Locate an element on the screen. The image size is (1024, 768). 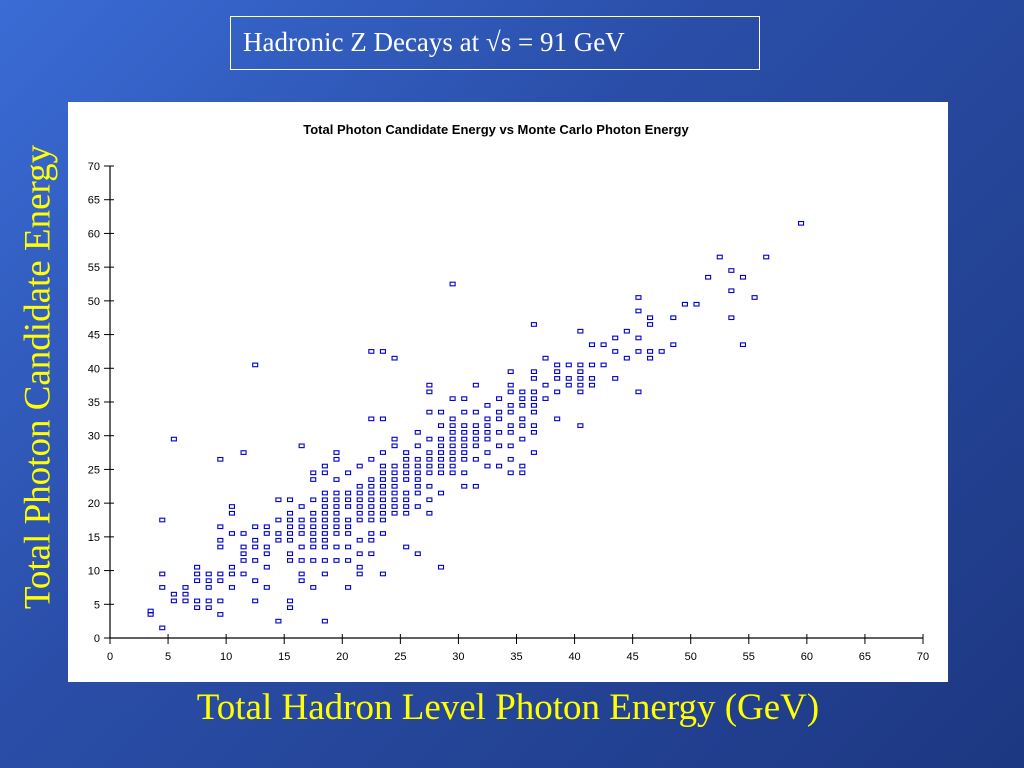
x-tick-label: 65 is located at coordinates (865, 657).